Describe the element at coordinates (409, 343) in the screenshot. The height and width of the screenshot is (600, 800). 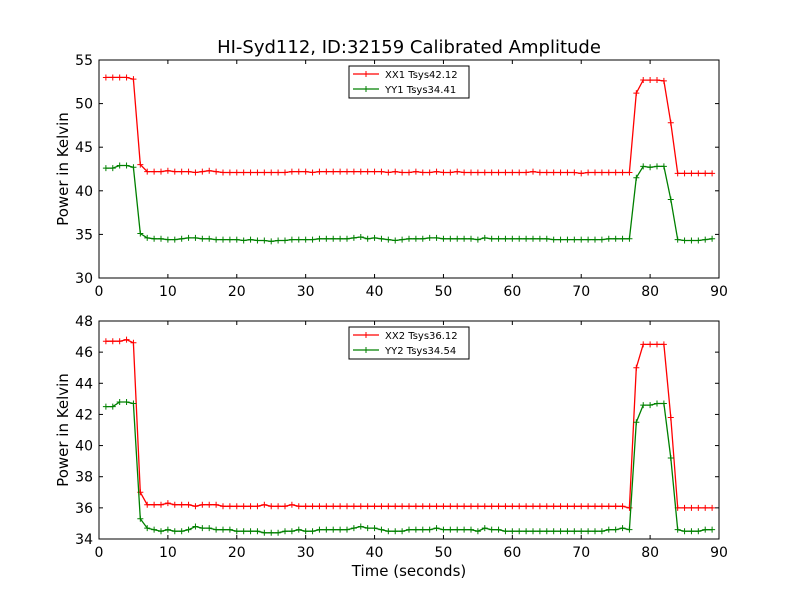
I see `legend: XX2 Tsys36.12 YY2 Tsys34.54` at that location.